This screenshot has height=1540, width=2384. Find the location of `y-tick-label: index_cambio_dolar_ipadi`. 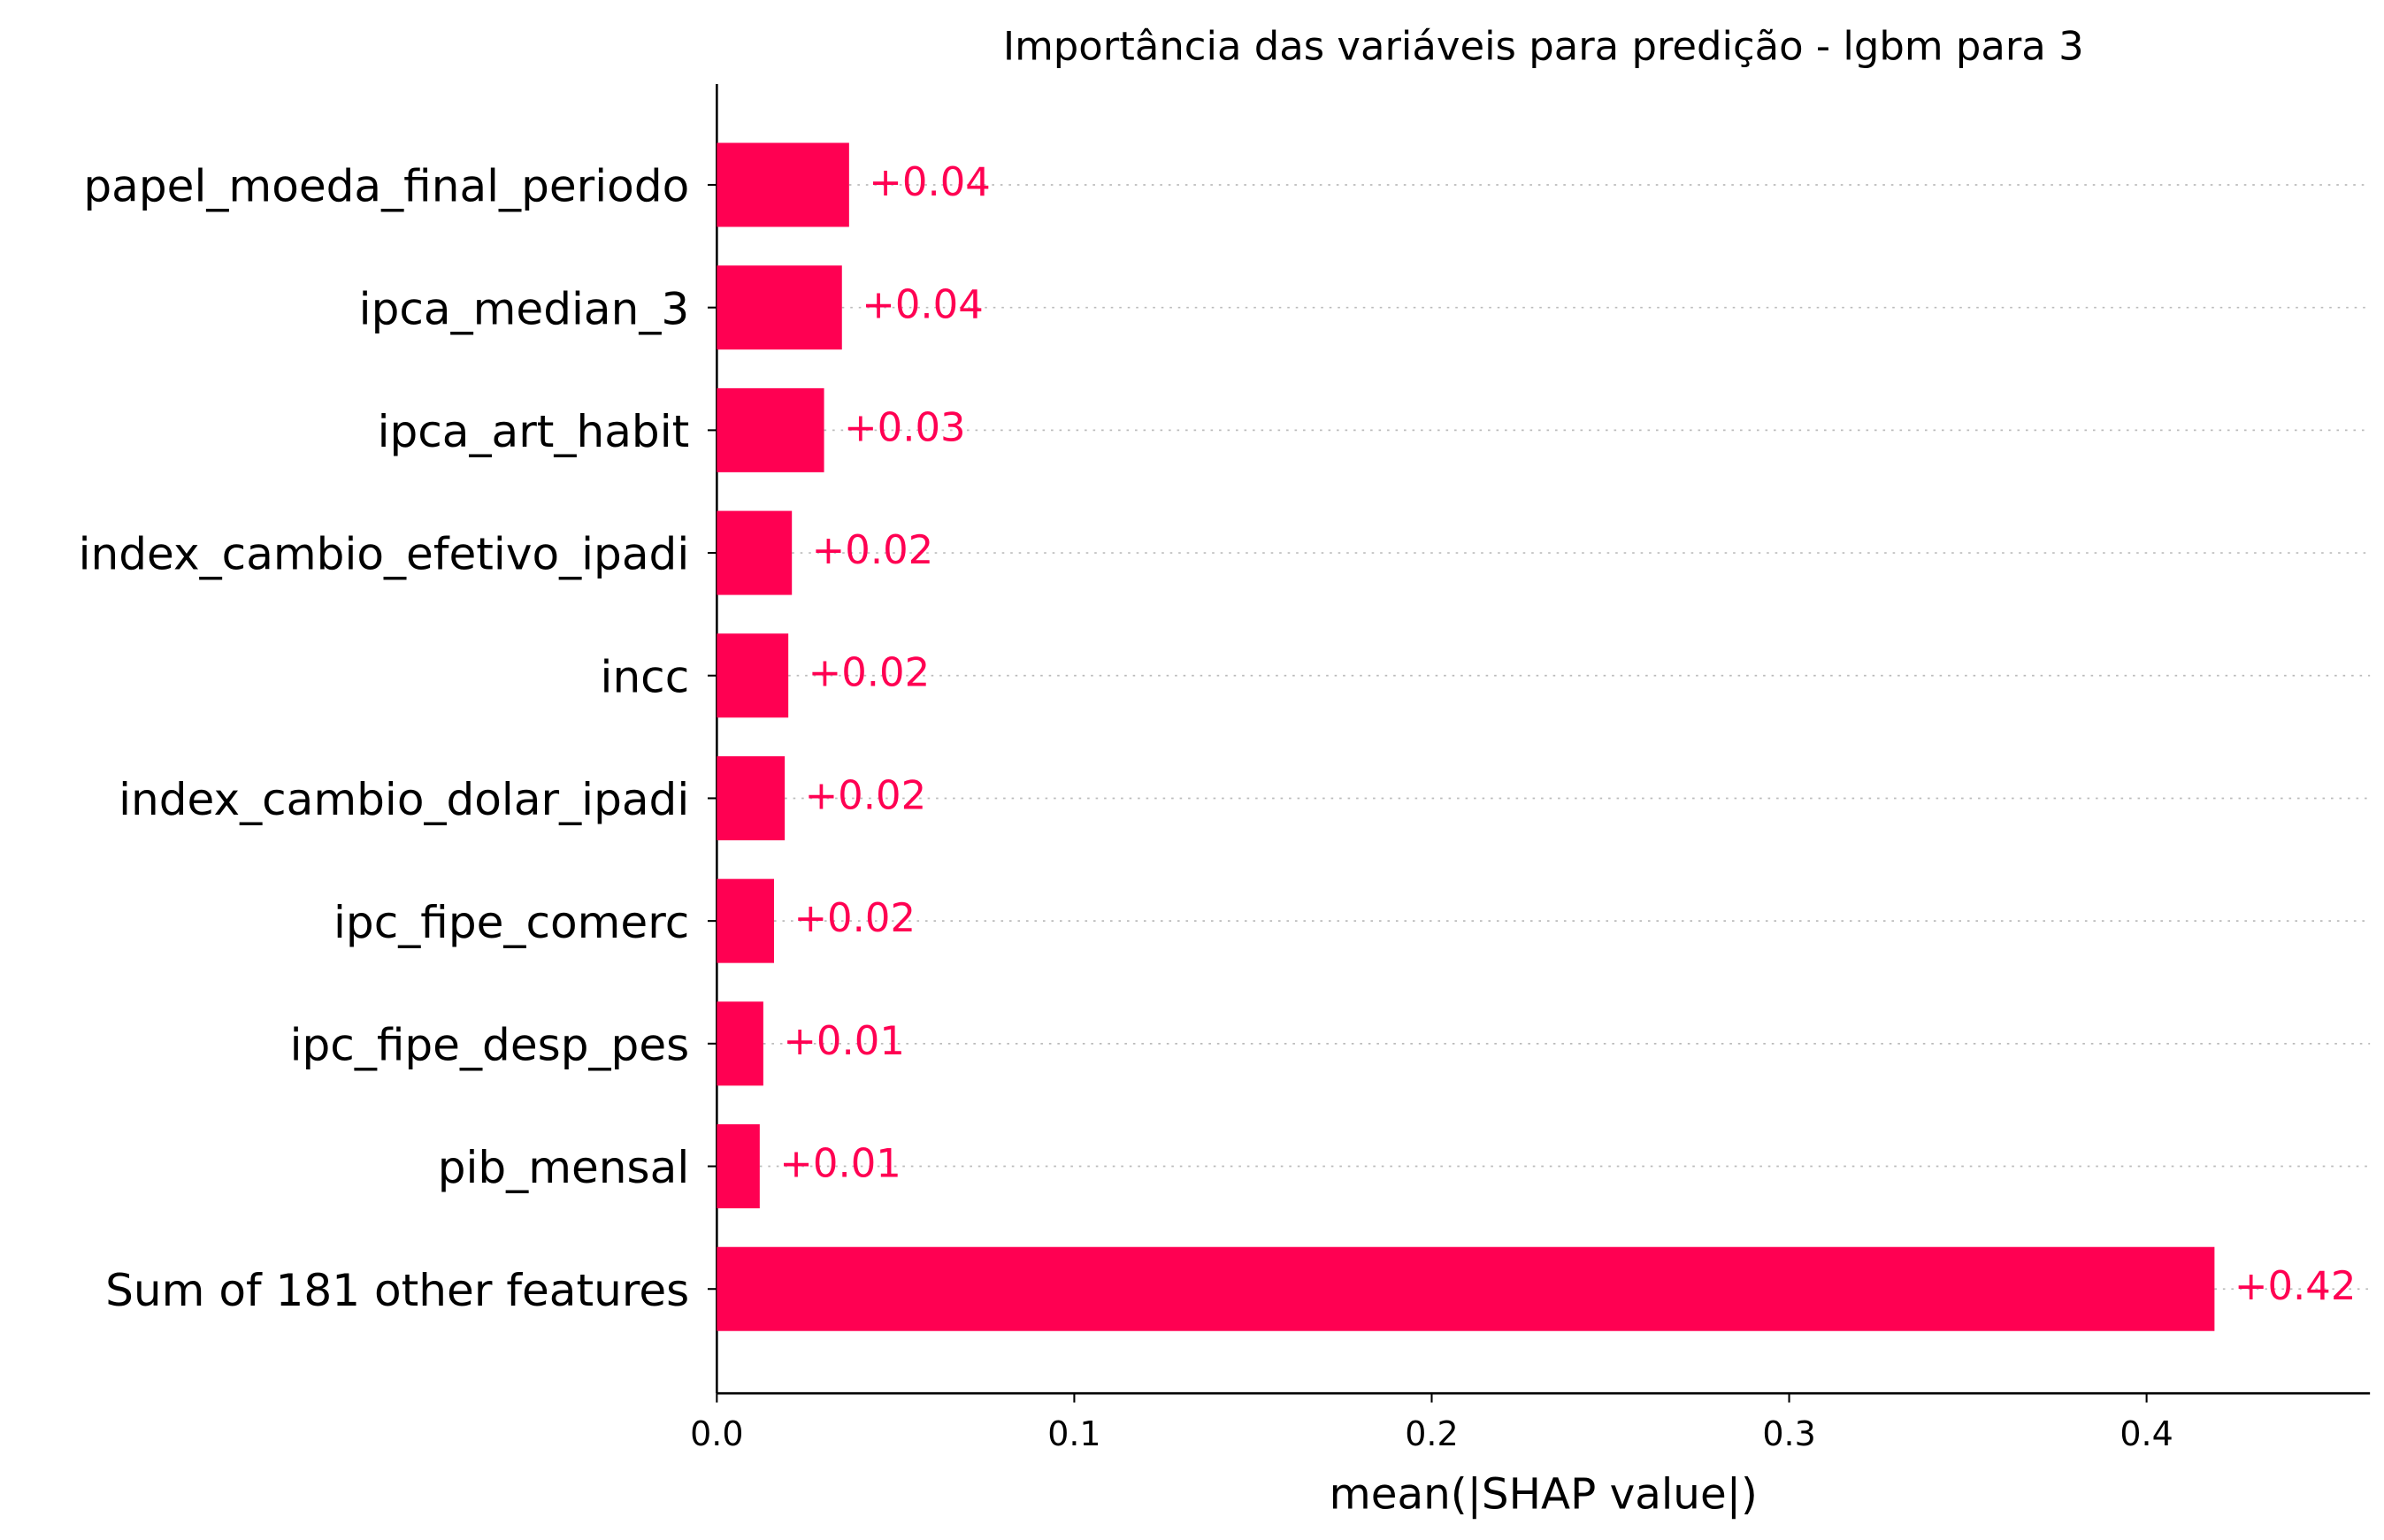

y-tick-label: index_cambio_dolar_ipadi is located at coordinates (404, 799).